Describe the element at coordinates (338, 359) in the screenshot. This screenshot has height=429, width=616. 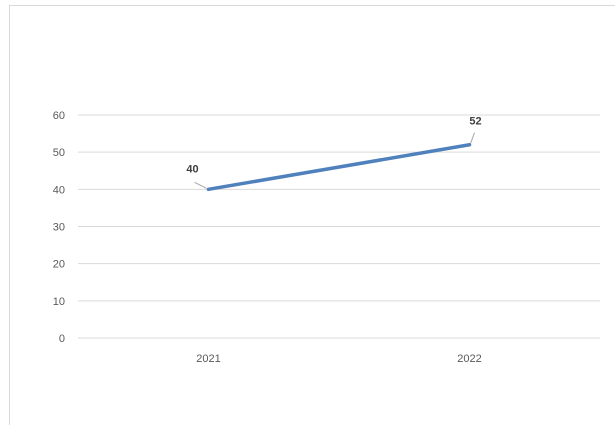
I see `x-axis-ticks: 2021 2022` at that location.